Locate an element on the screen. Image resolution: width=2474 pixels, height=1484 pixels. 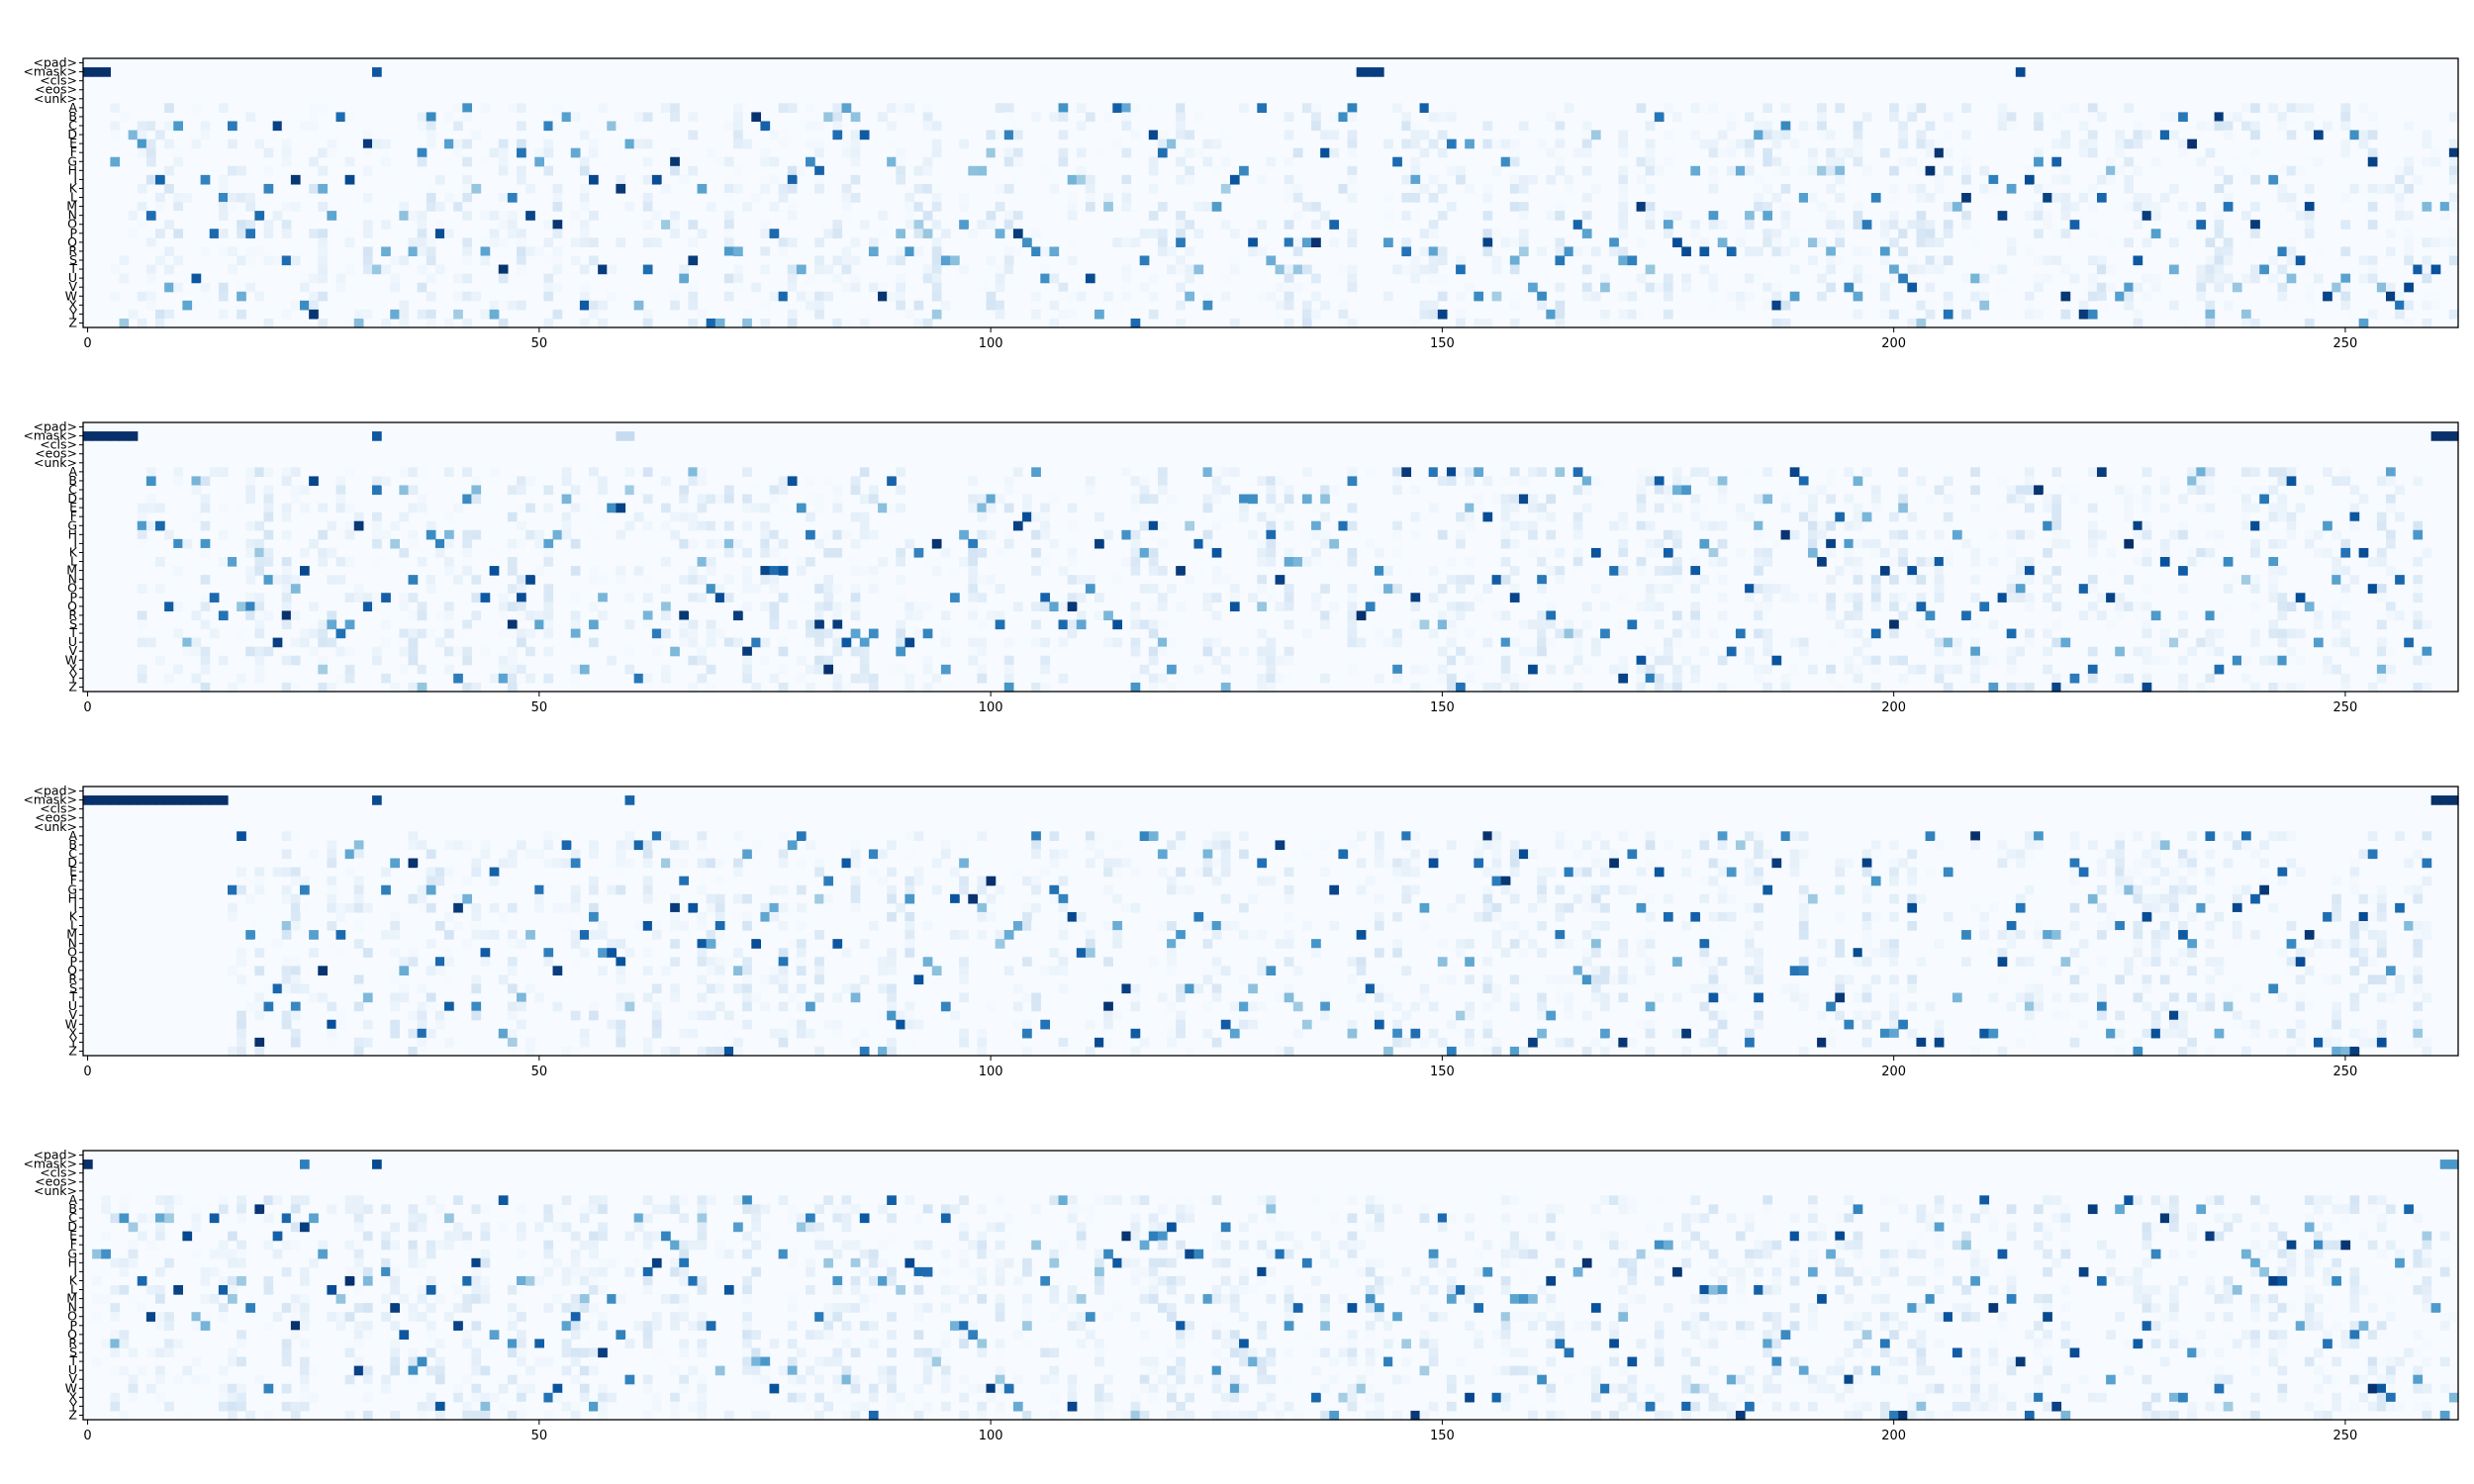
x-tick-label: 50 is located at coordinates (539, 707).